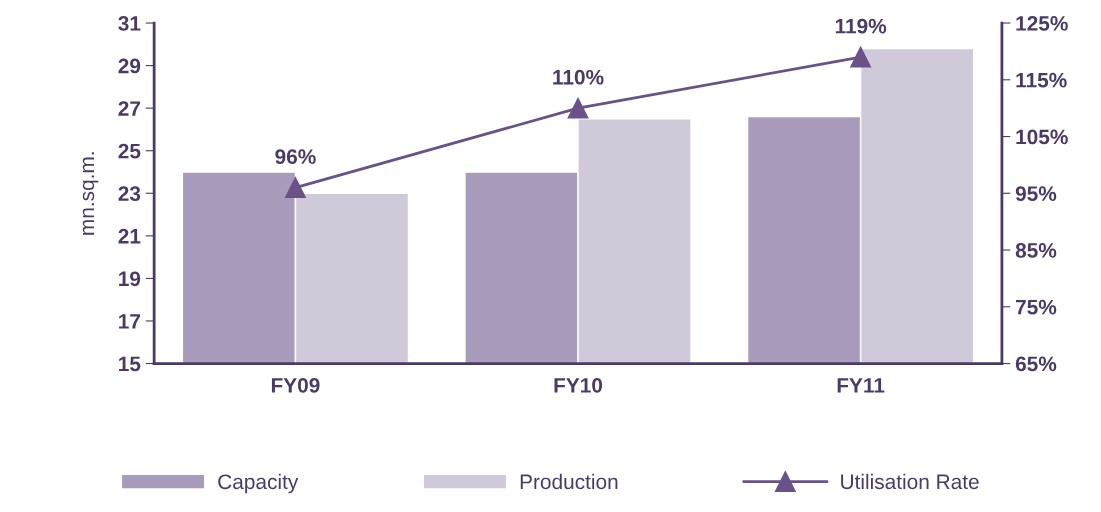  I want to click on y-tick-label: 17, so click(130, 321).